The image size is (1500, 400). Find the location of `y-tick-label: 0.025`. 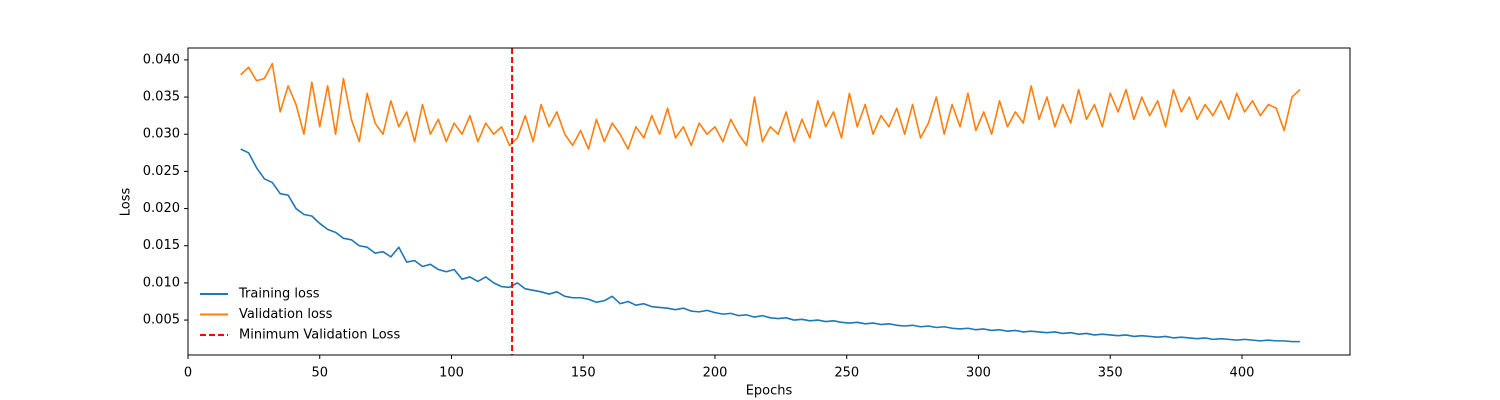

y-tick-label: 0.025 is located at coordinates (161, 171).